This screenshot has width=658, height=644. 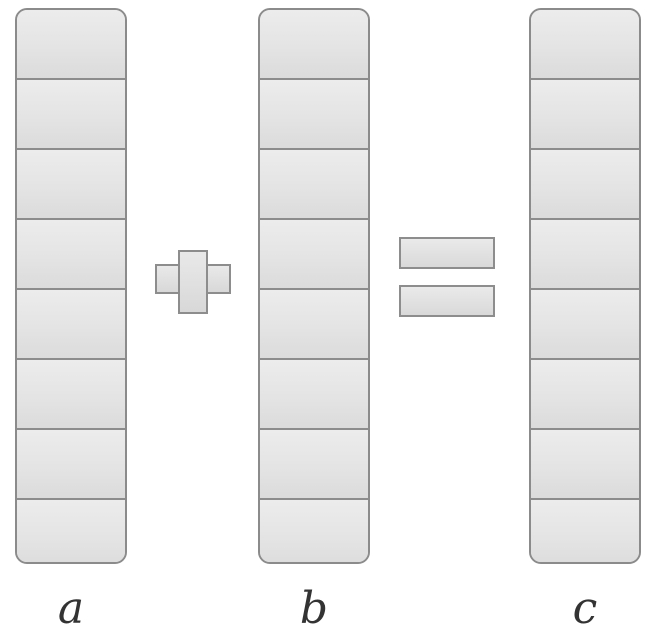 What do you see at coordinates (447, 301) in the screenshot?
I see `equals-bottom-bar` at bounding box center [447, 301].